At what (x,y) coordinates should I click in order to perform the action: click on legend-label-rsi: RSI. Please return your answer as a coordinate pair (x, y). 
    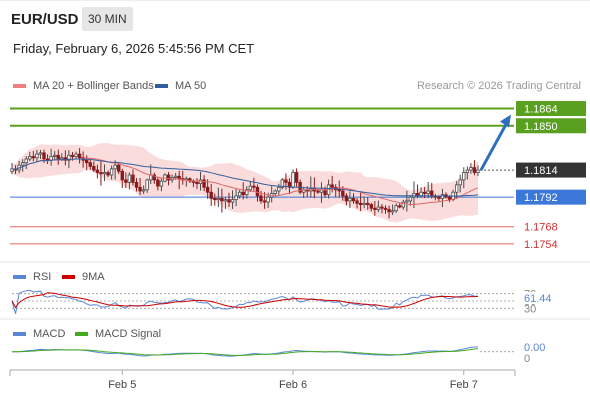
    Looking at the image, I should click on (42, 277).